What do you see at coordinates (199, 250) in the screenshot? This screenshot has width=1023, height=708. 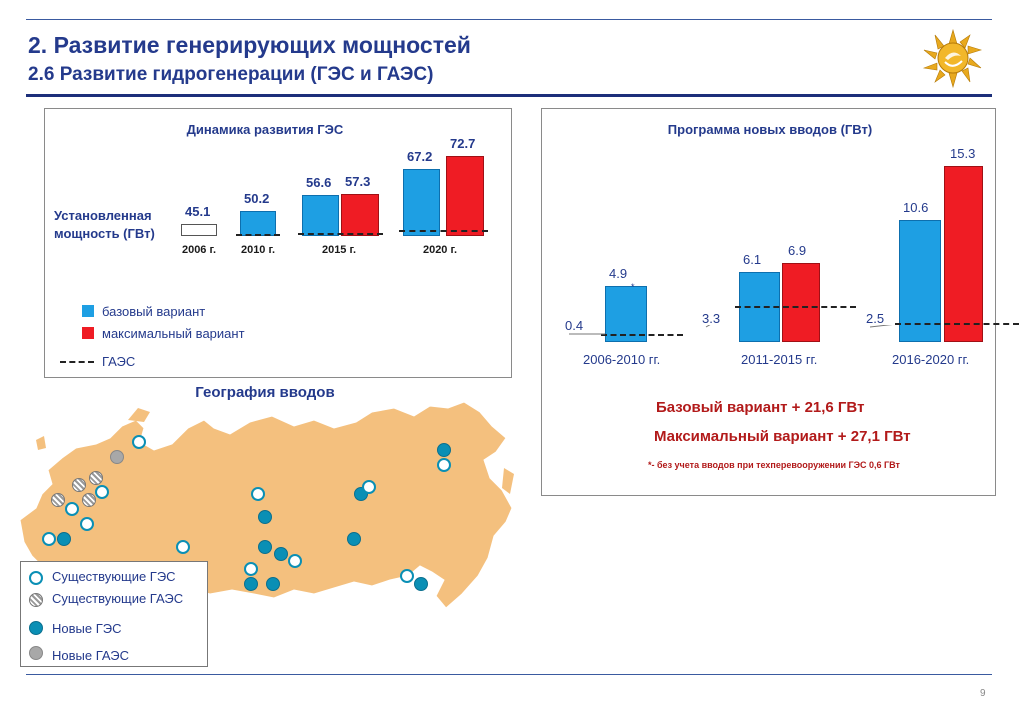 I see `capacity-year-0: 2006 г.` at bounding box center [199, 250].